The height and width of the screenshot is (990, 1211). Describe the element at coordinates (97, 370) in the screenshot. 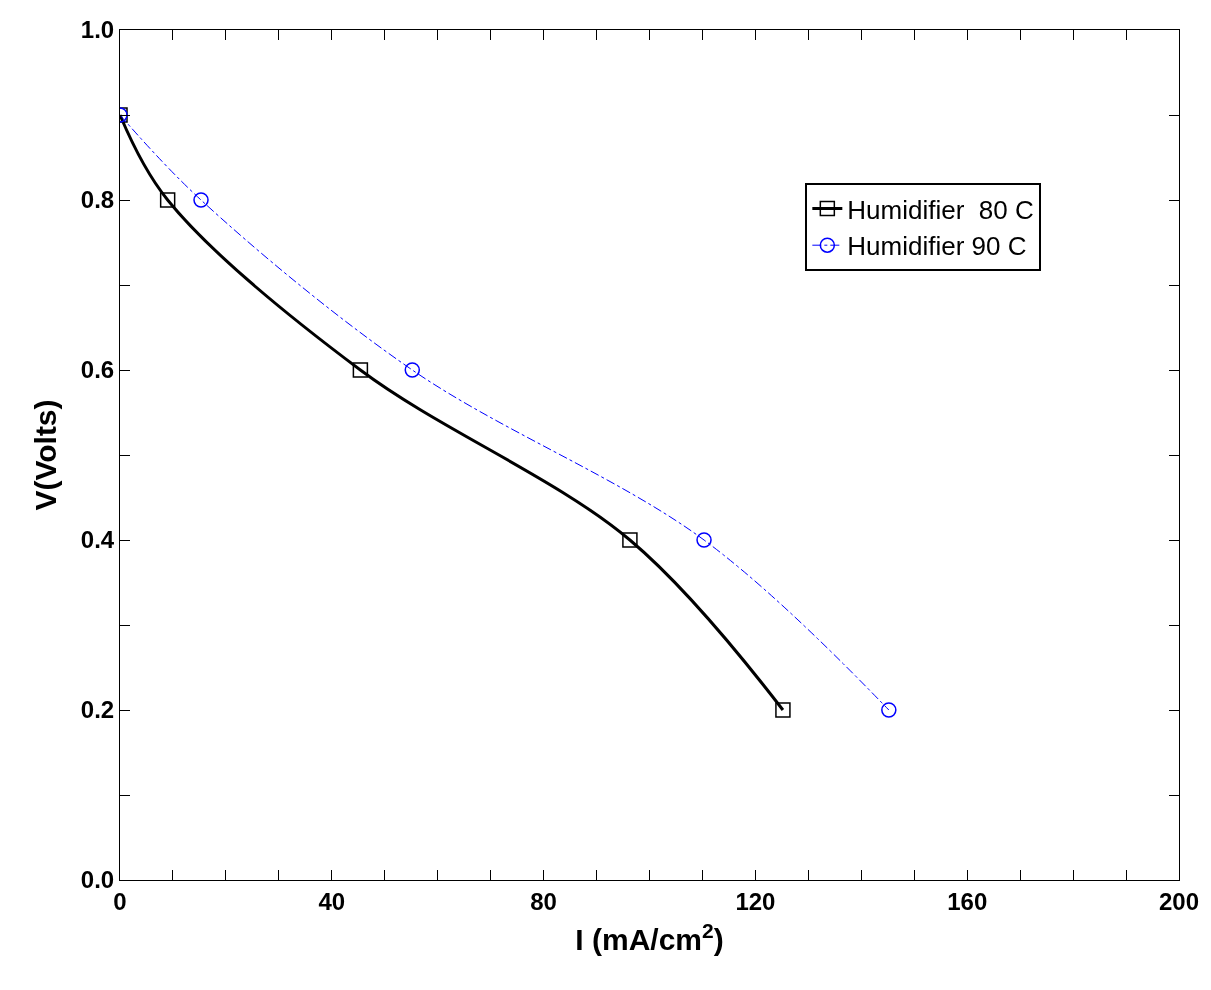

I see `y-tick-label: 0.6` at that location.